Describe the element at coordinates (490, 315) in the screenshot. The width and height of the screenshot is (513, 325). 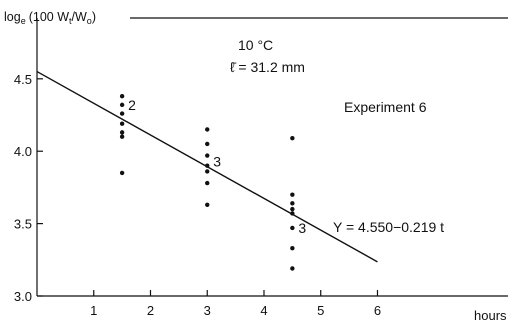
I see `x-axis-label: hours` at that location.